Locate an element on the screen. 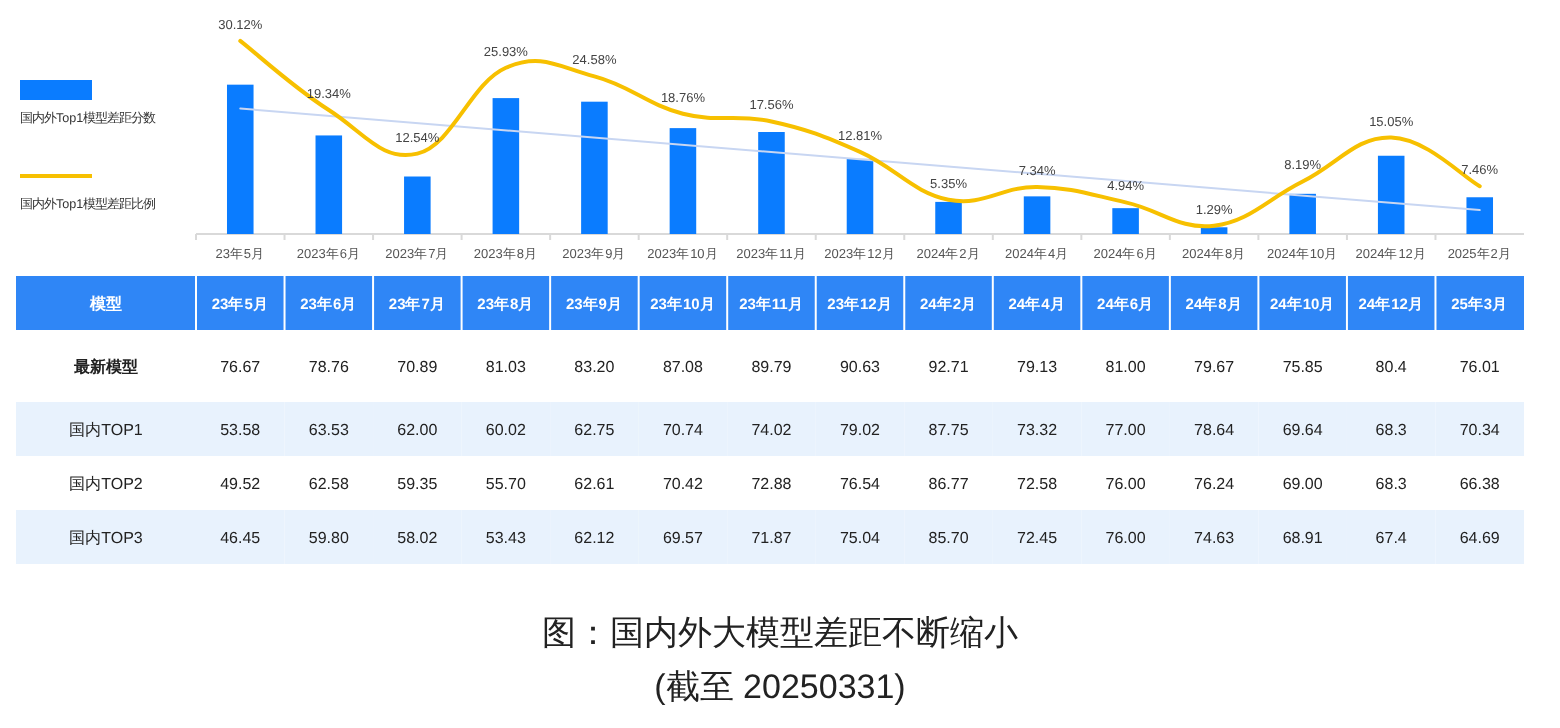 The image size is (1560, 728). text: 78.64 is located at coordinates (1214, 430).